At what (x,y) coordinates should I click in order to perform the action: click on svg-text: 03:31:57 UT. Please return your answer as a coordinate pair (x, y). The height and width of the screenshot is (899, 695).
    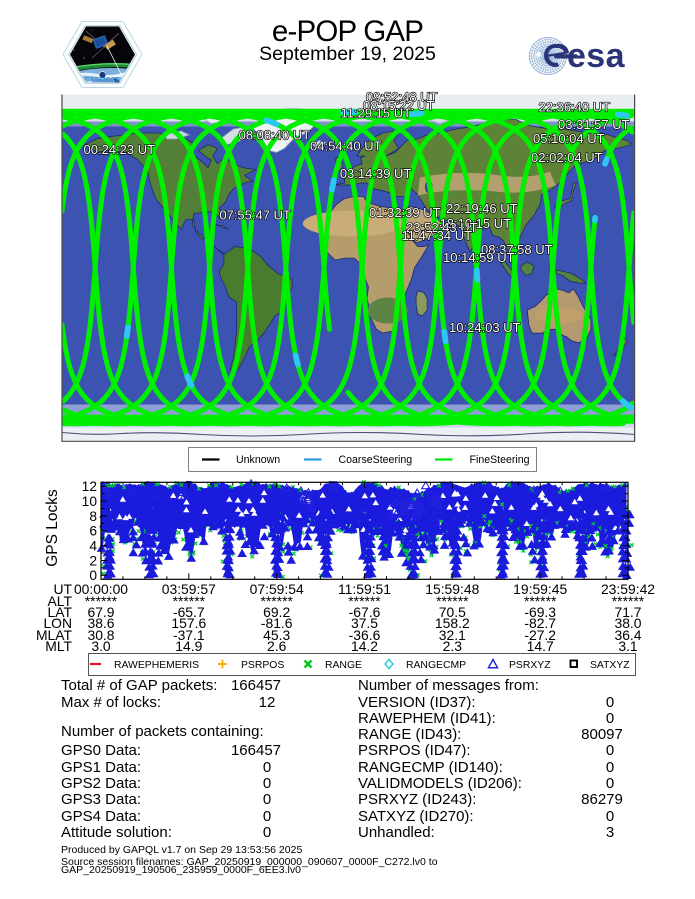
    Looking at the image, I should click on (594, 124).